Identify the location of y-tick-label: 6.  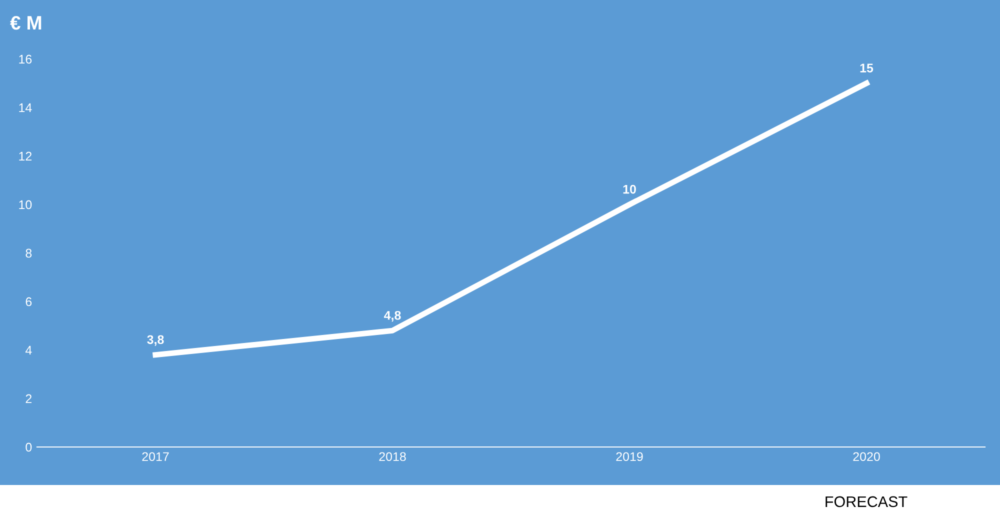
(29, 301).